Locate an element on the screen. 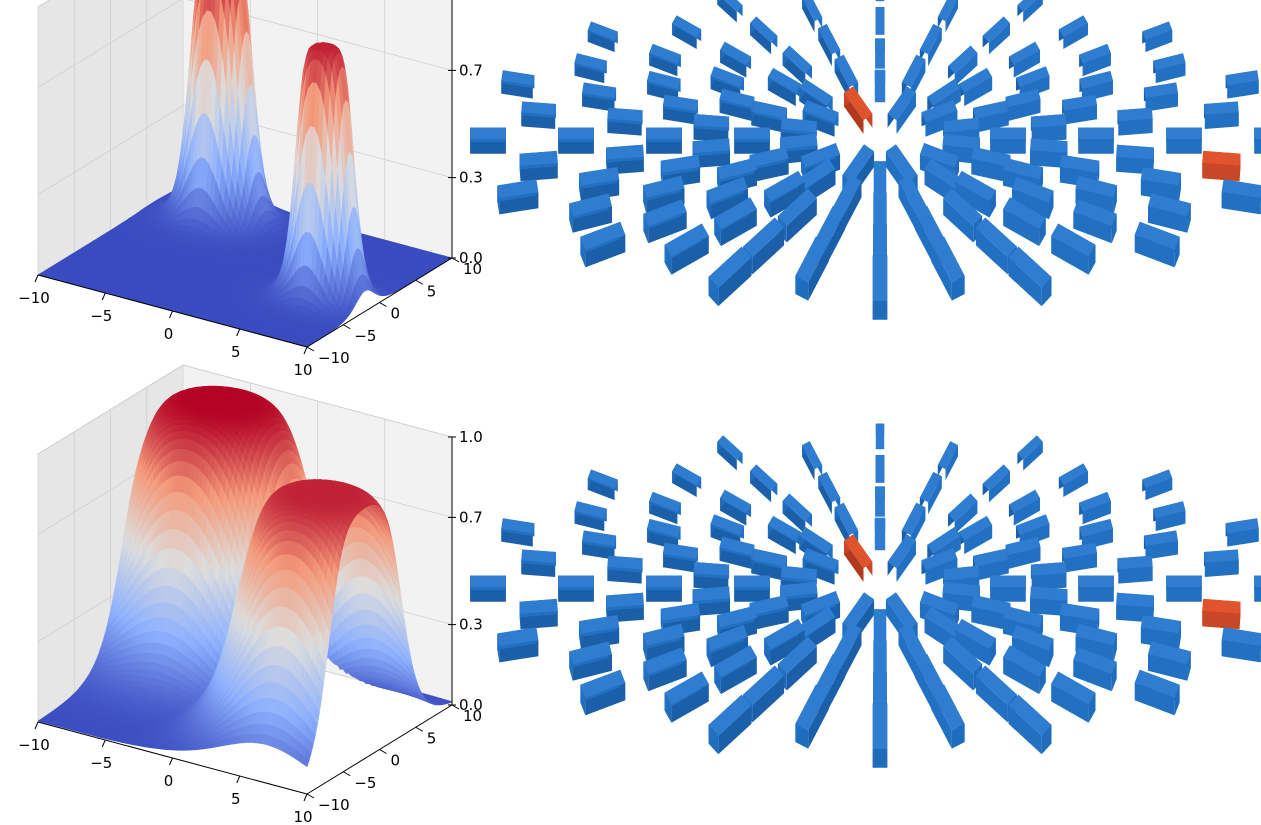 This screenshot has height=825, width=1261. z-tick-label: 0.3 is located at coordinates (471, 625).